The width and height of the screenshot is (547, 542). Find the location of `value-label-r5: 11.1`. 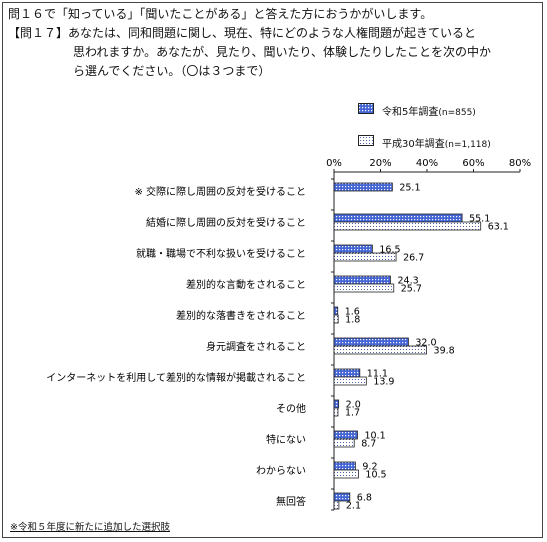

value-label-r5: 11.1 is located at coordinates (377, 374).